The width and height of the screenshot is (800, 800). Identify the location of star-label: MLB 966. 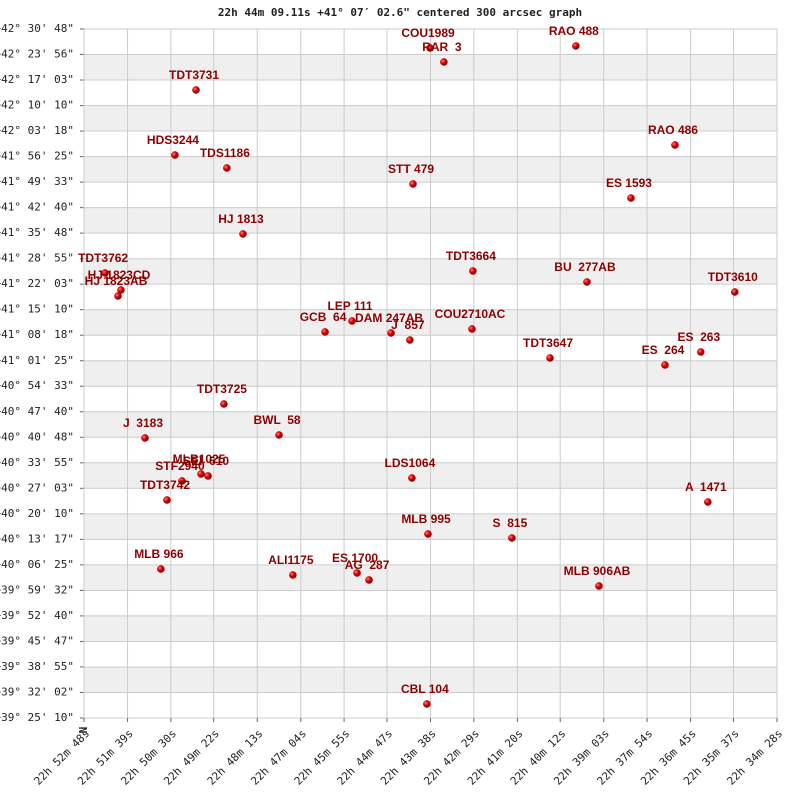
(159, 554).